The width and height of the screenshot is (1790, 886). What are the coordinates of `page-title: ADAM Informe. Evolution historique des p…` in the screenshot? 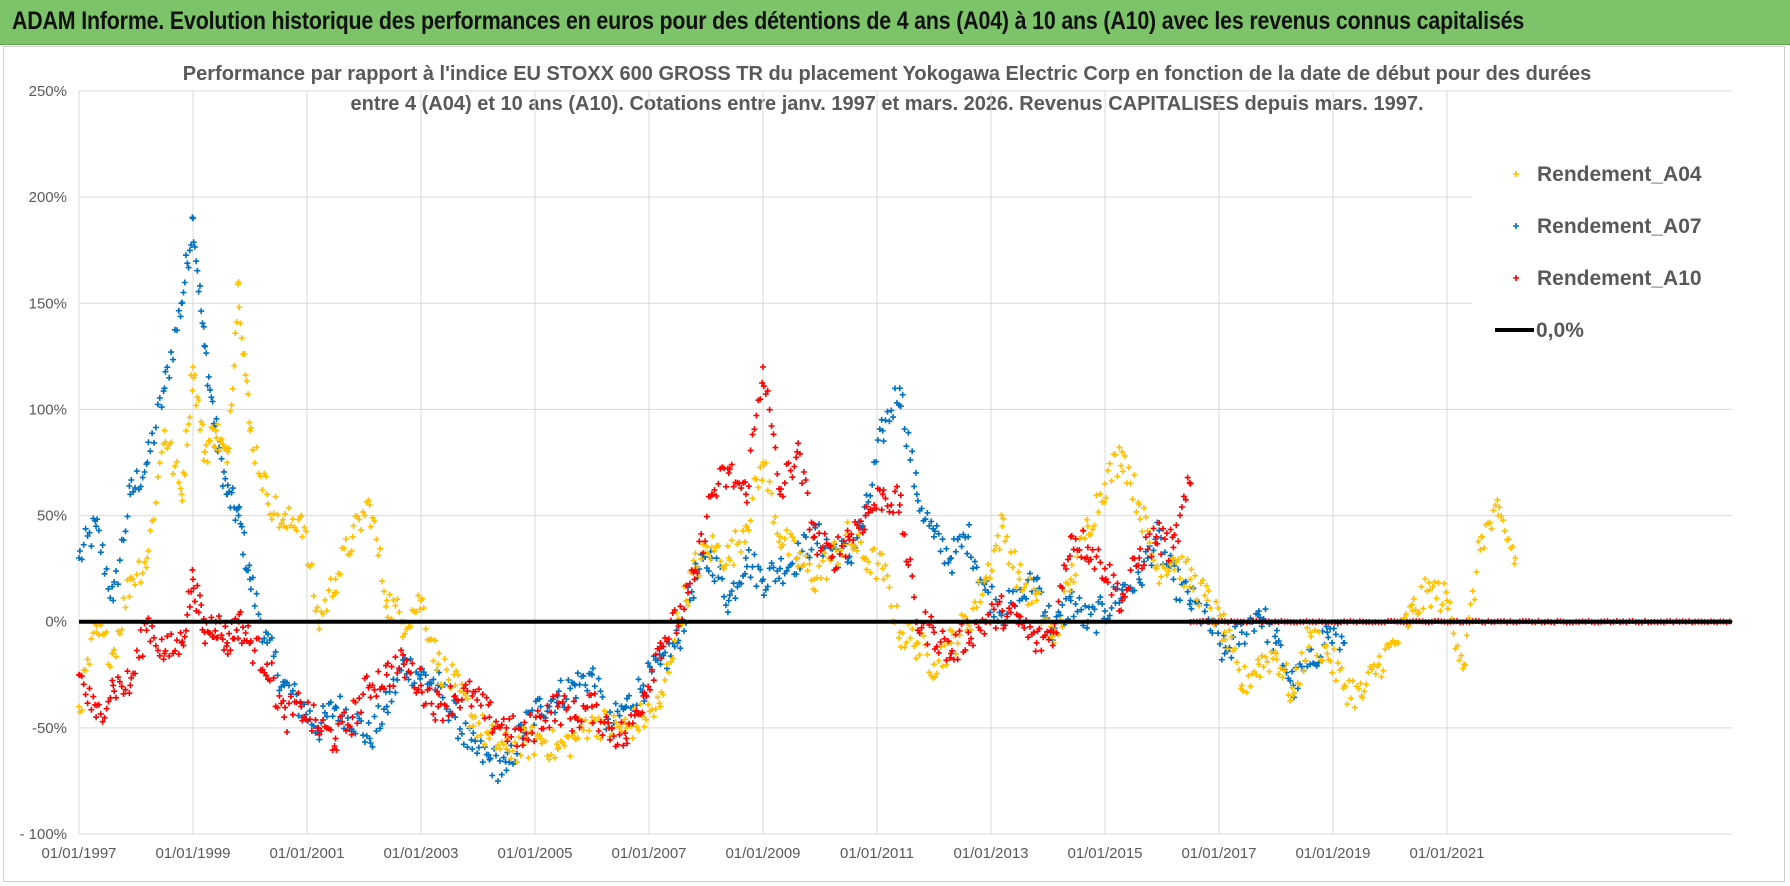 It's located at (768, 21).